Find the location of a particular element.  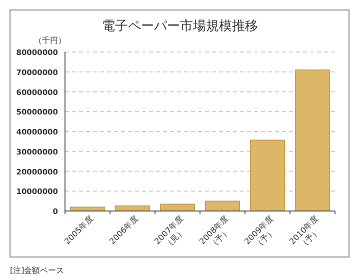

text: [注]金額ベース is located at coordinates (37, 270).